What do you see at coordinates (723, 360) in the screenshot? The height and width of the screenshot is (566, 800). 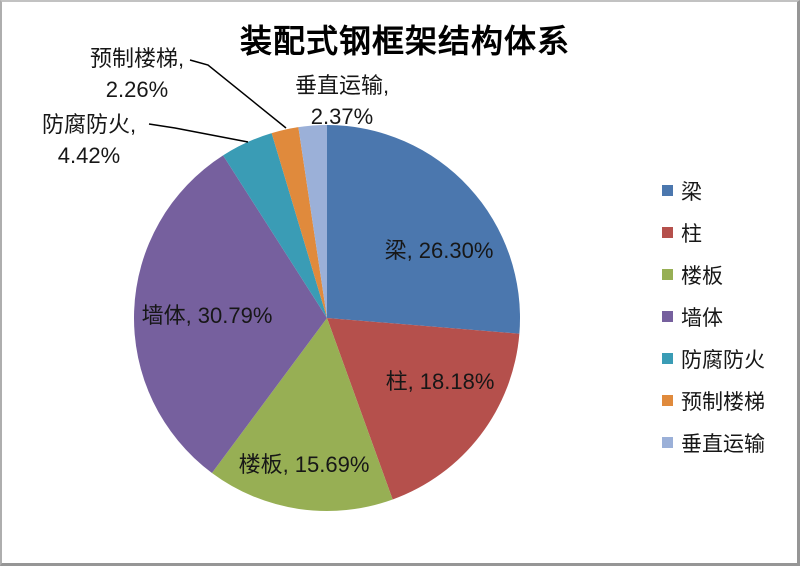 I see `legend-label: 防腐防火` at bounding box center [723, 360].